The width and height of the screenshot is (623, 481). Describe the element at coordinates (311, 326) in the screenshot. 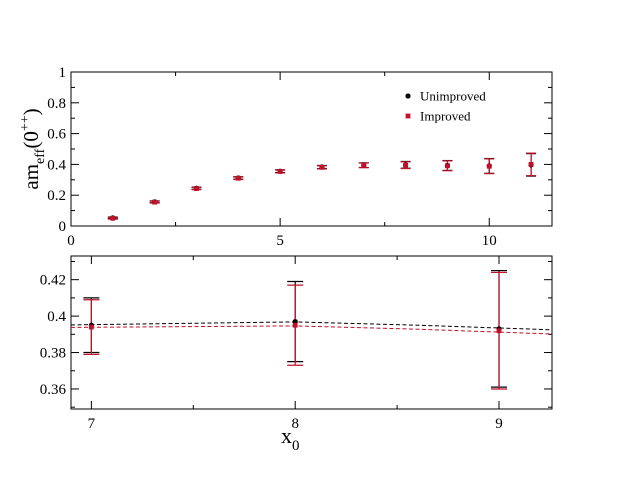

I see `bottom-panel-fit-line-unimproved` at that location.